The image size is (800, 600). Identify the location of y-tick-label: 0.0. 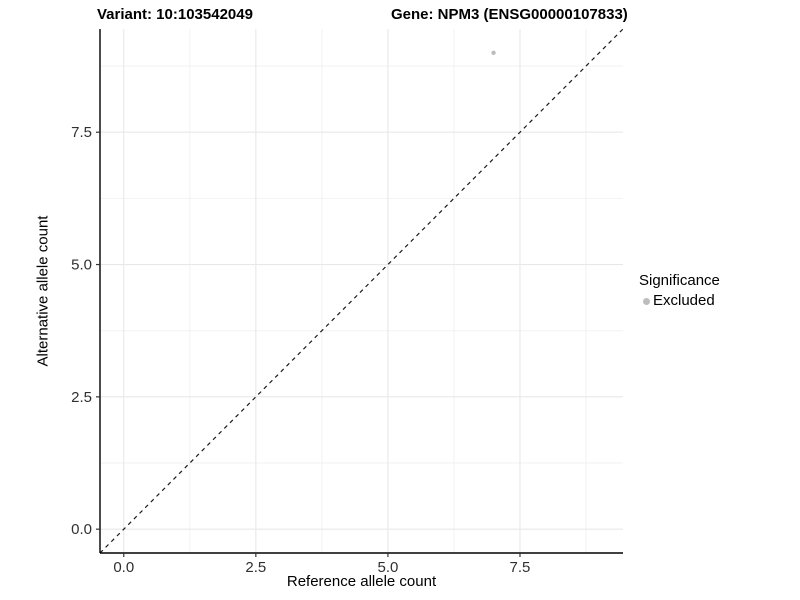
(81, 529).